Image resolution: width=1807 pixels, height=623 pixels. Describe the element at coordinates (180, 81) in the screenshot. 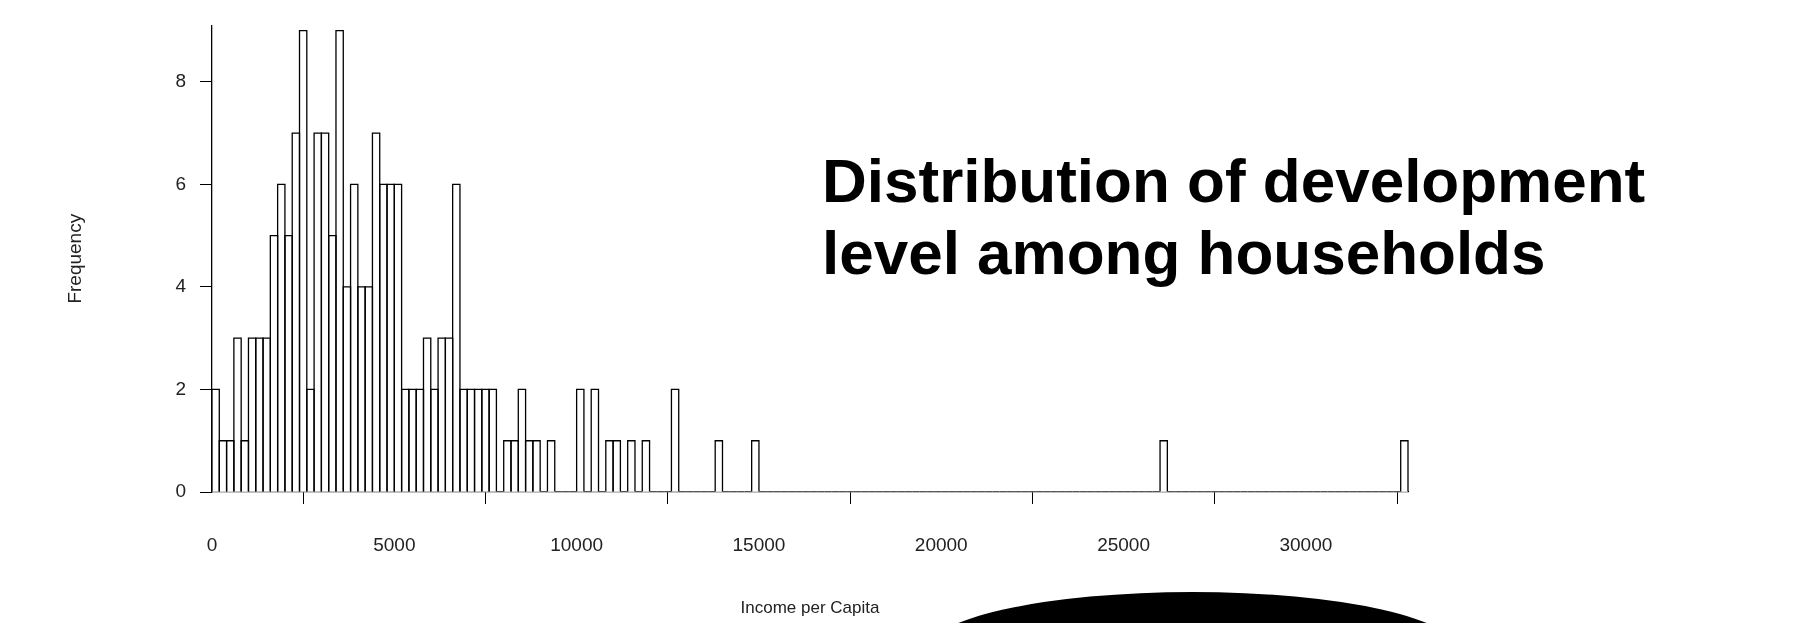

I see `y-tick-label: 8` at that location.